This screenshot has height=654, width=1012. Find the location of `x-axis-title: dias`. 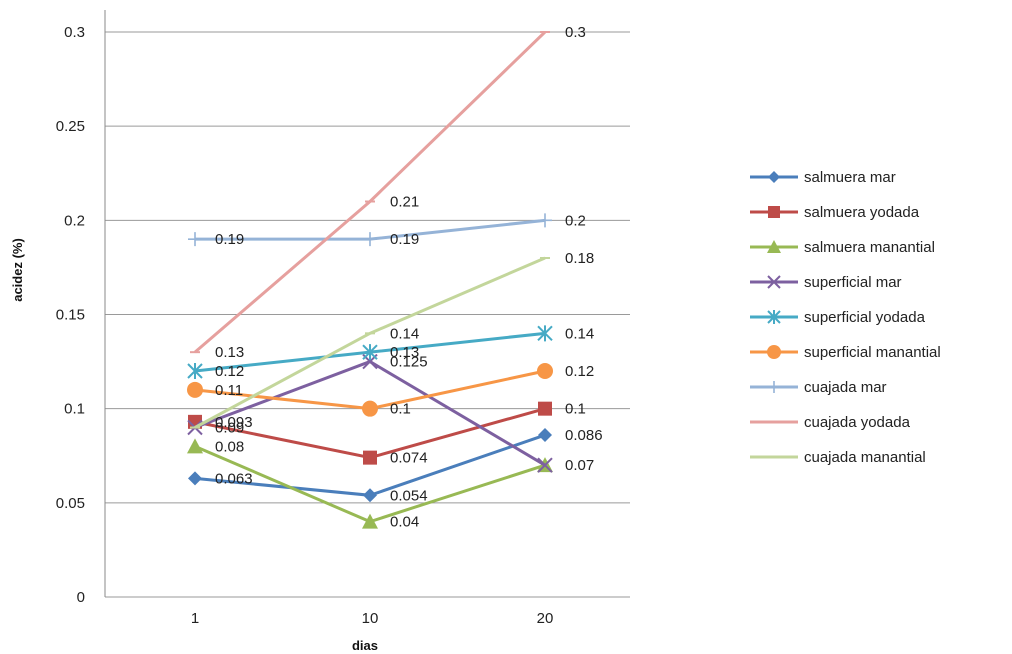

x-axis-title: dias is located at coordinates (365, 645).